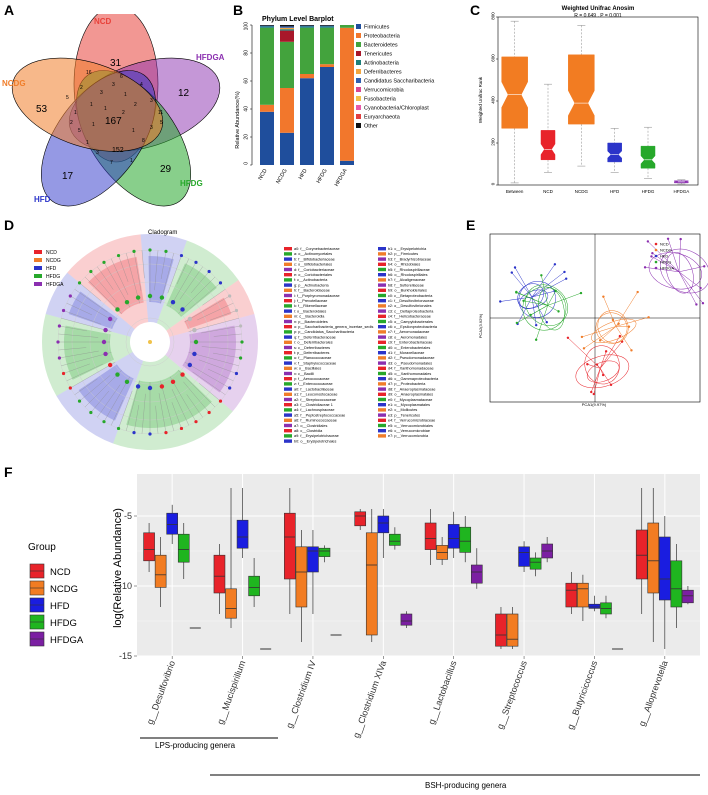 This screenshot has width=708, height=795. What do you see at coordinates (653, 558) in the screenshot?
I see `genera-box-NCDG` at bounding box center [653, 558].